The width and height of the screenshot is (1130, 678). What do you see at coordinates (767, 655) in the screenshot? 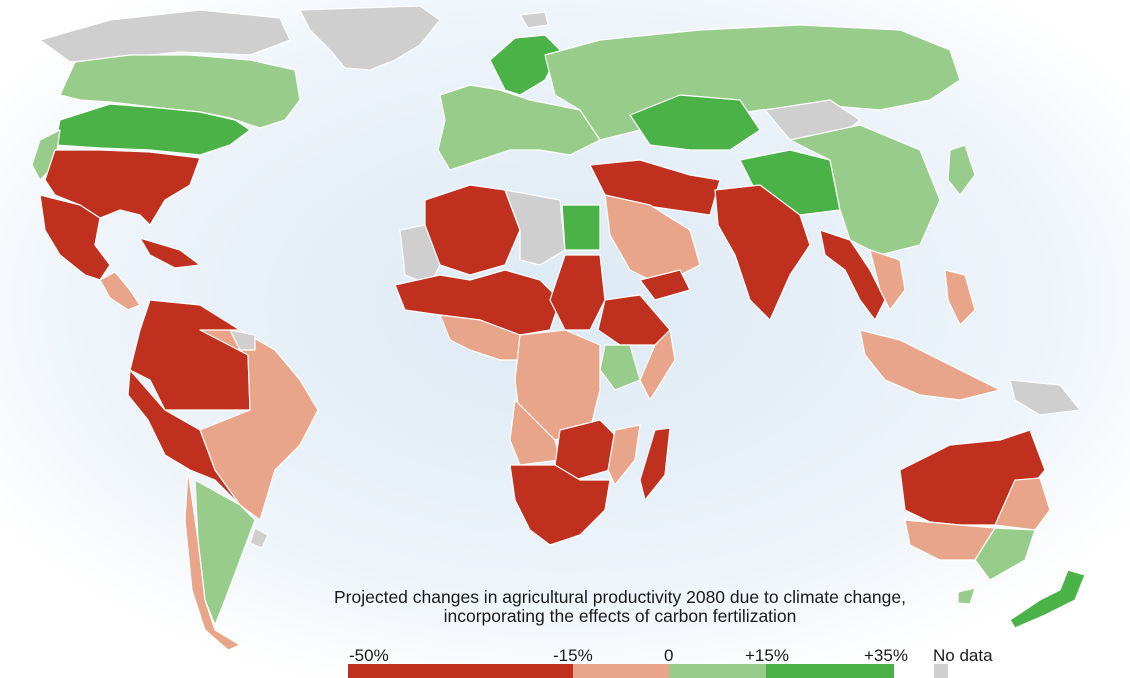
I see `legend-label-plus-15: +15%` at bounding box center [767, 655].